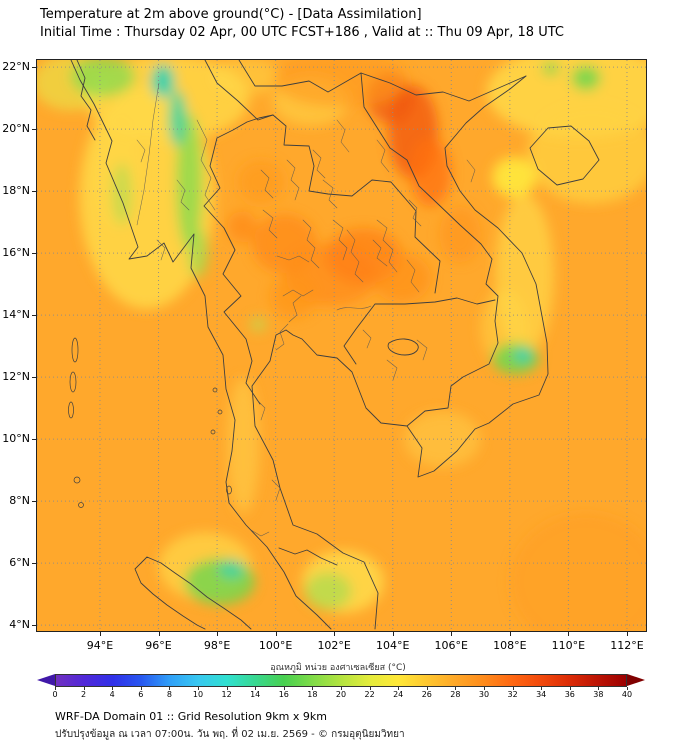  I want to click on lat-axis: 22°N 20°N 18°N 16°N 14°N 12°N 10°N 8°N 6°N 4°N, so click(18, 345).